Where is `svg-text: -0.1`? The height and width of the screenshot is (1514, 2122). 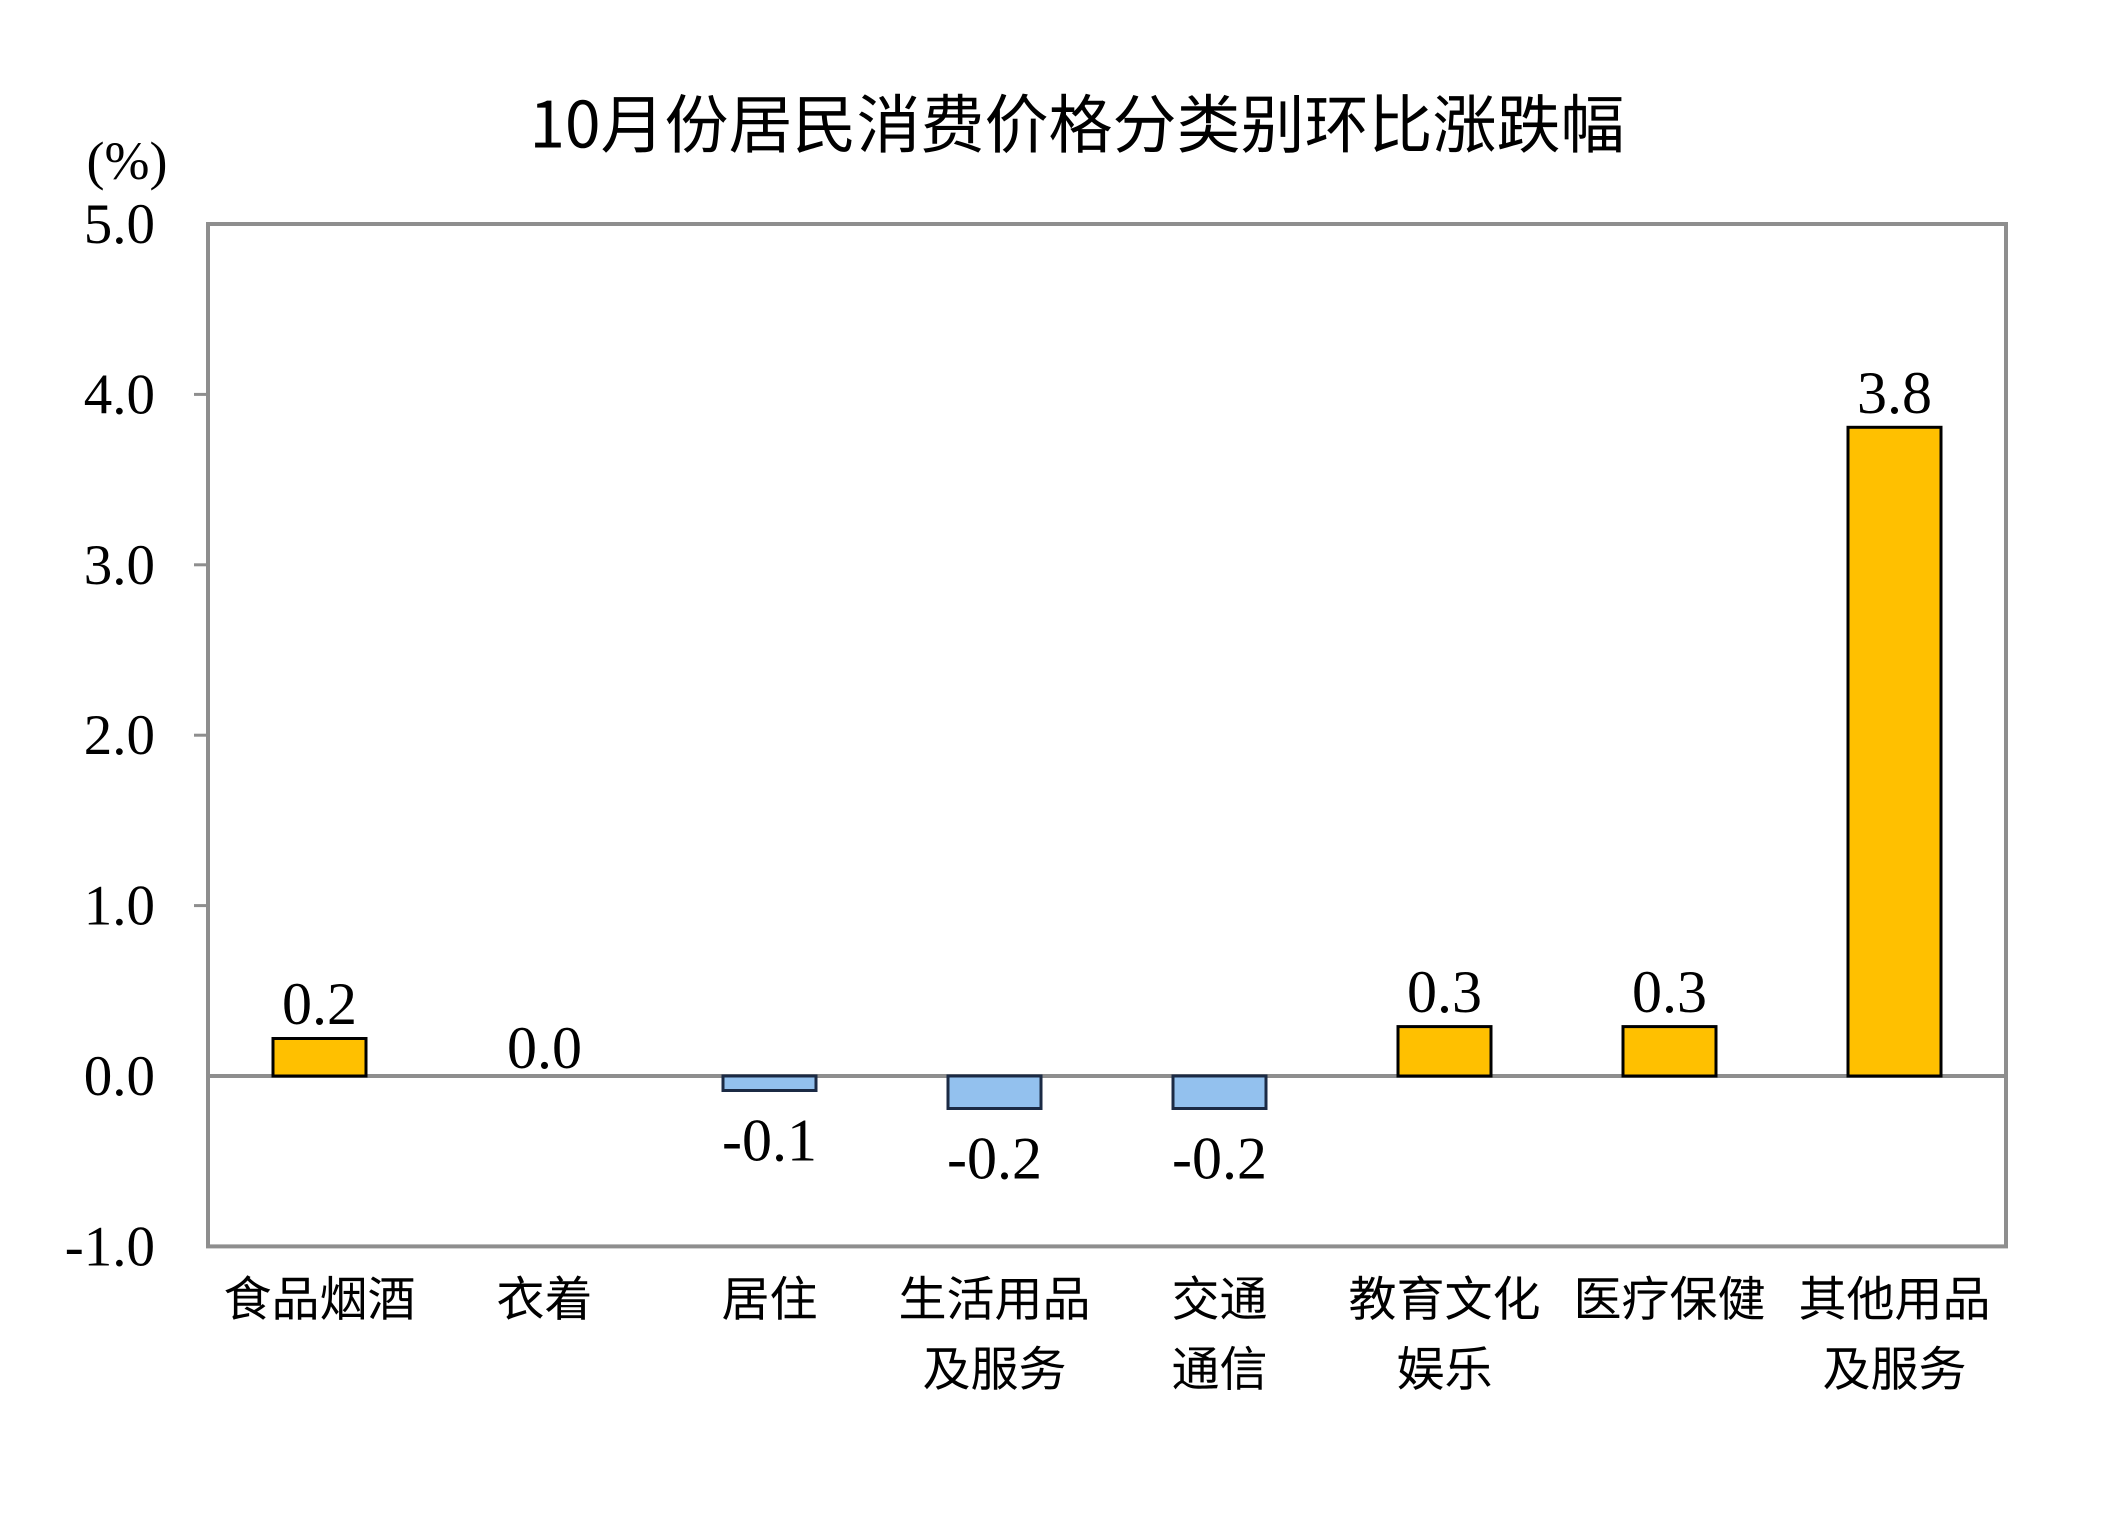
svg-text: -0.1 is located at coordinates (769, 1141).